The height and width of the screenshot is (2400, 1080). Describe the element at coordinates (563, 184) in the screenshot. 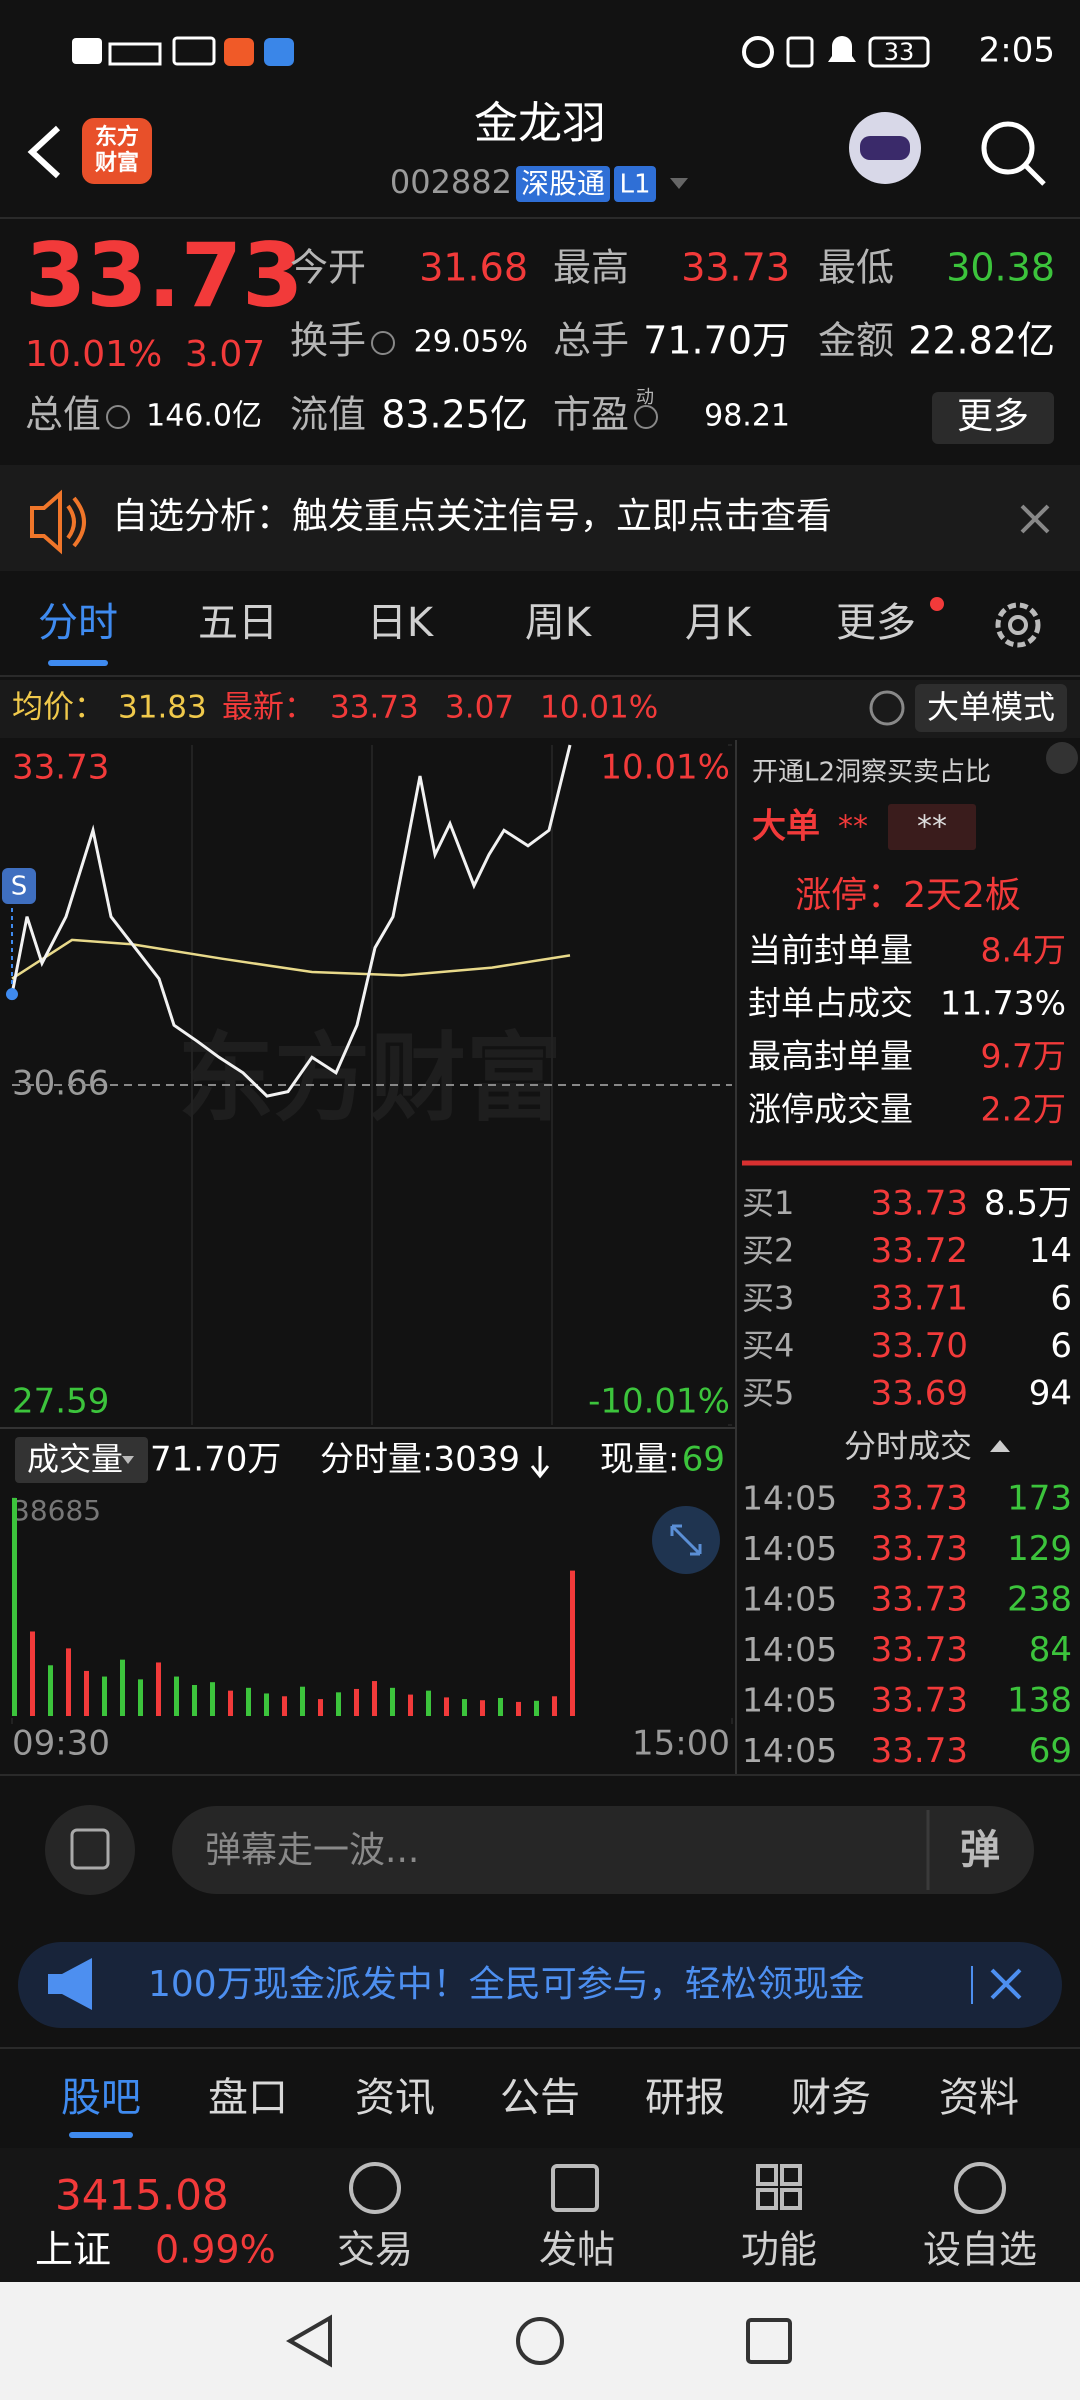

I see `tag-box` at that location.